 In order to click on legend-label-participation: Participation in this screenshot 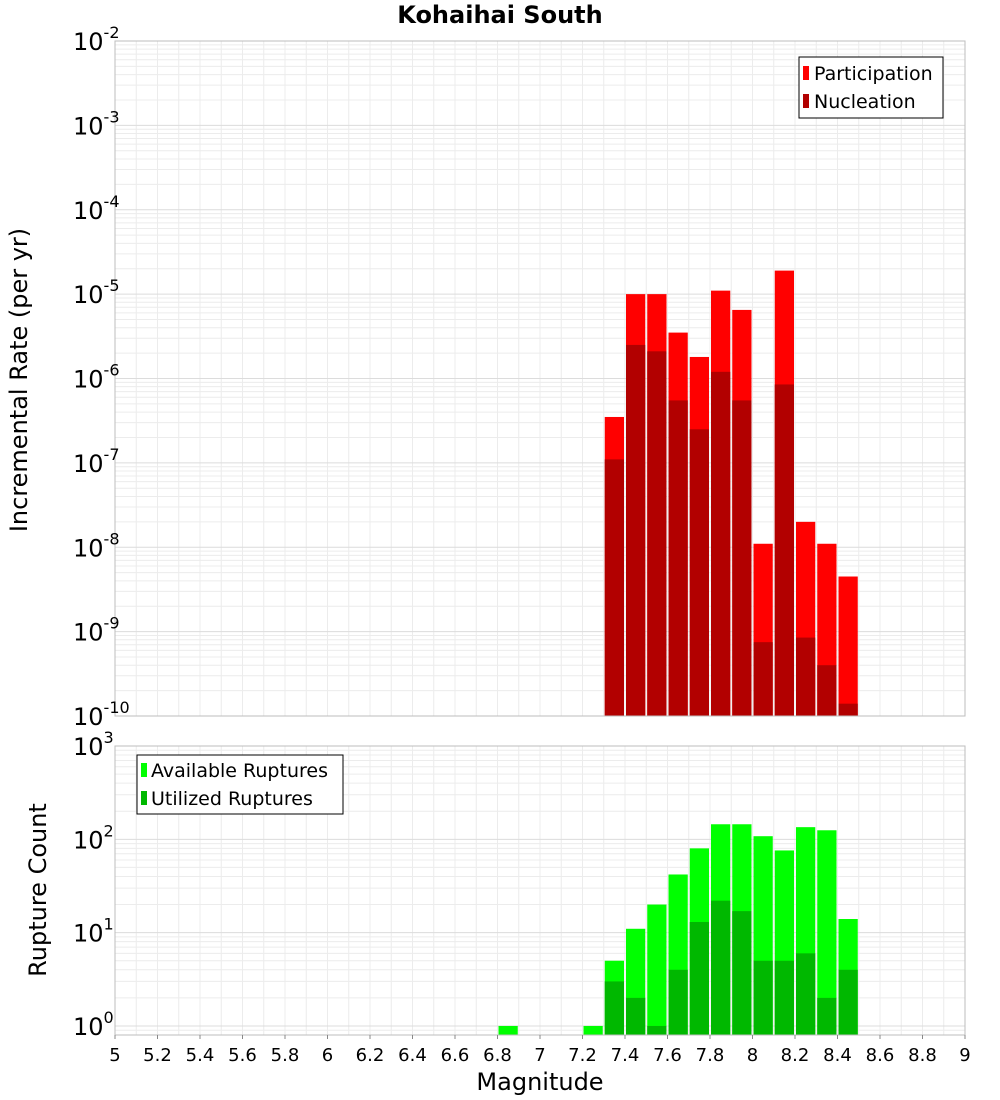, I will do `click(873, 74)`.